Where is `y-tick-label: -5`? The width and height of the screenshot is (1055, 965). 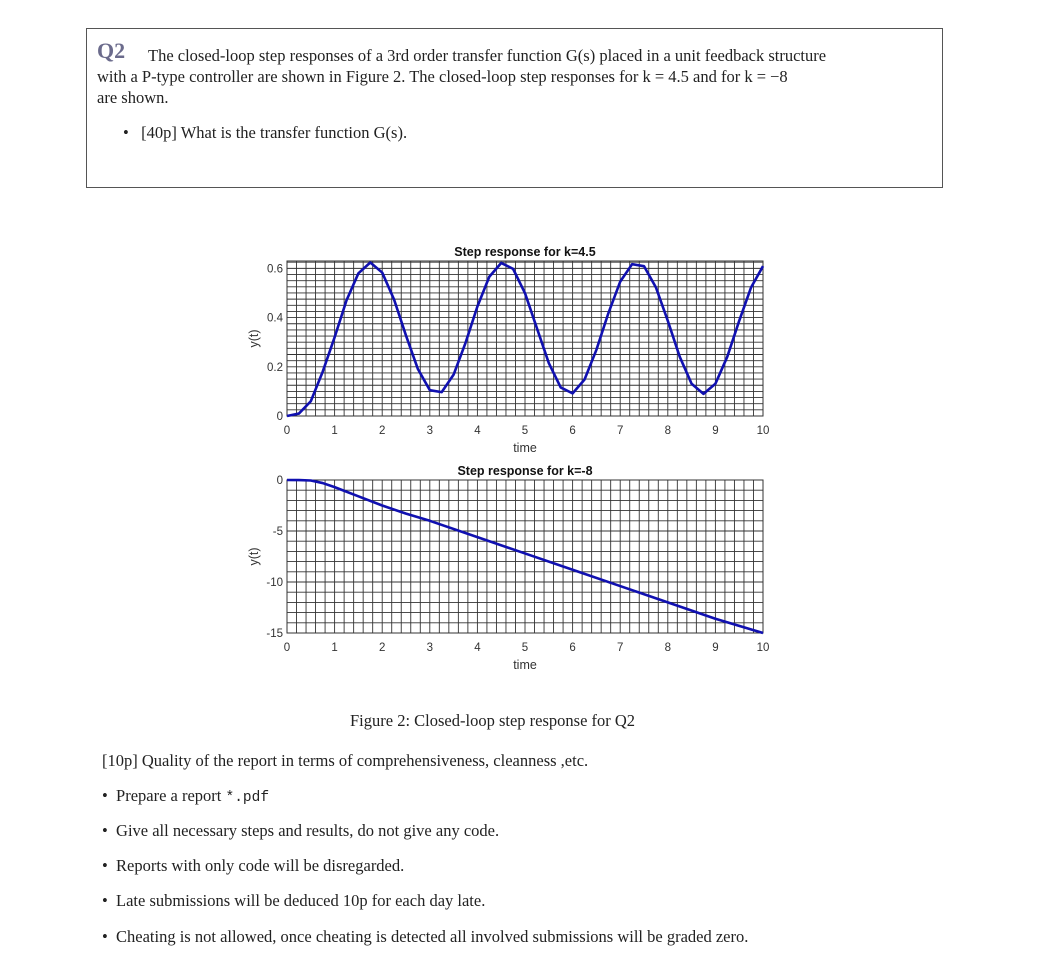 y-tick-label: -5 is located at coordinates (278, 532).